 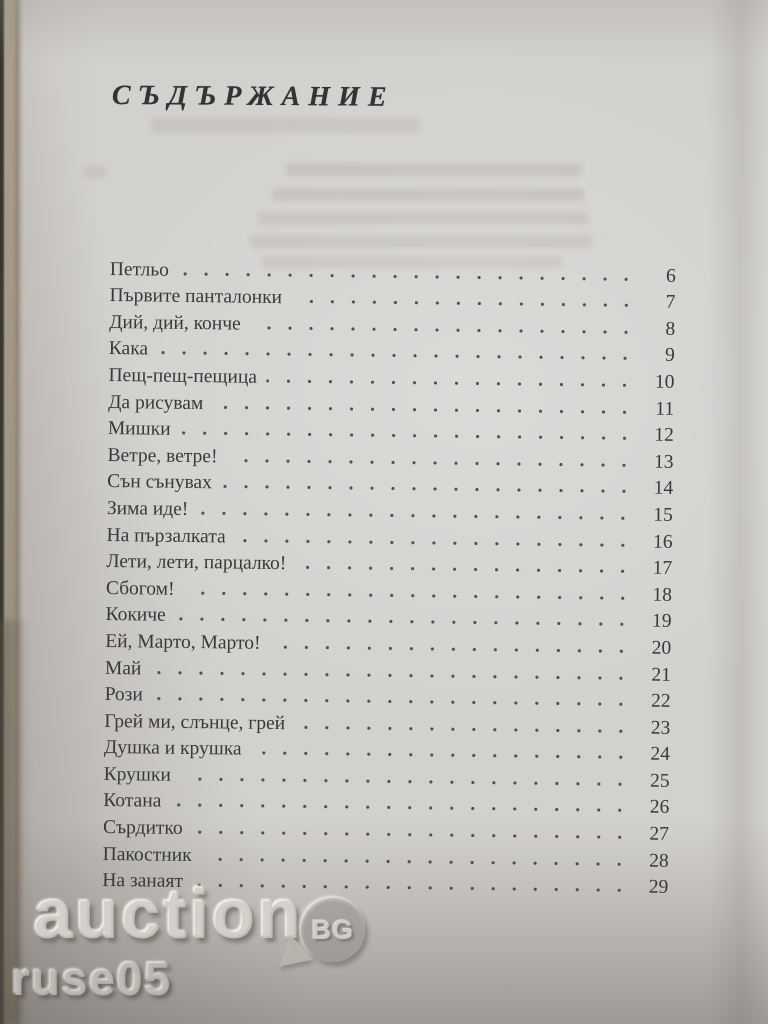 I want to click on toc-entry-title: Петльо, so click(x=139, y=269).